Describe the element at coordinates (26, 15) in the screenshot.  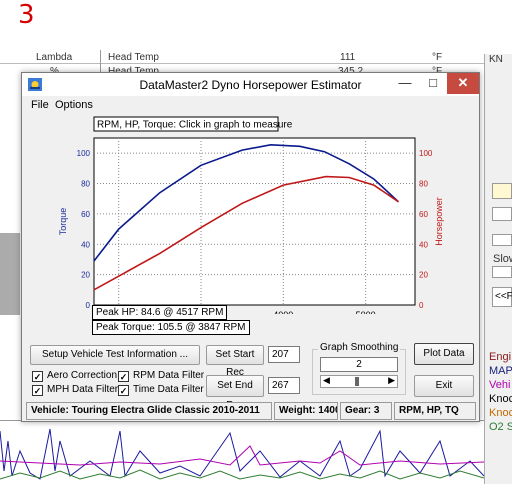
I see `background-mark: 3` at that location.